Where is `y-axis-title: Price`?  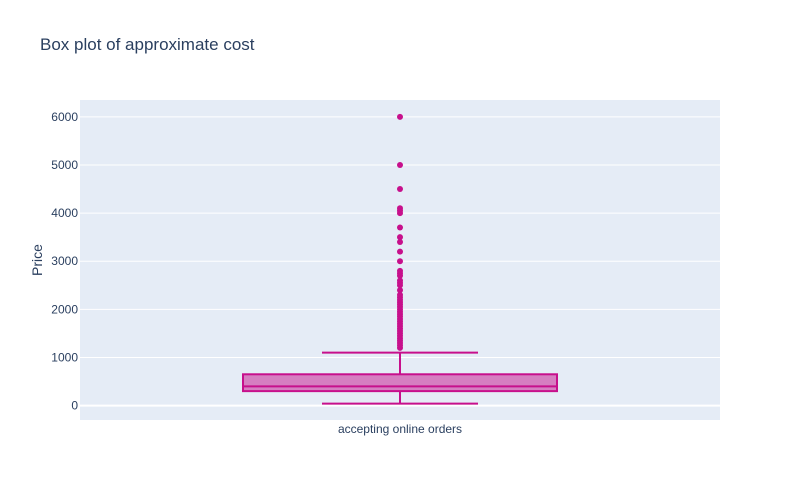 y-axis-title: Price is located at coordinates (37, 260).